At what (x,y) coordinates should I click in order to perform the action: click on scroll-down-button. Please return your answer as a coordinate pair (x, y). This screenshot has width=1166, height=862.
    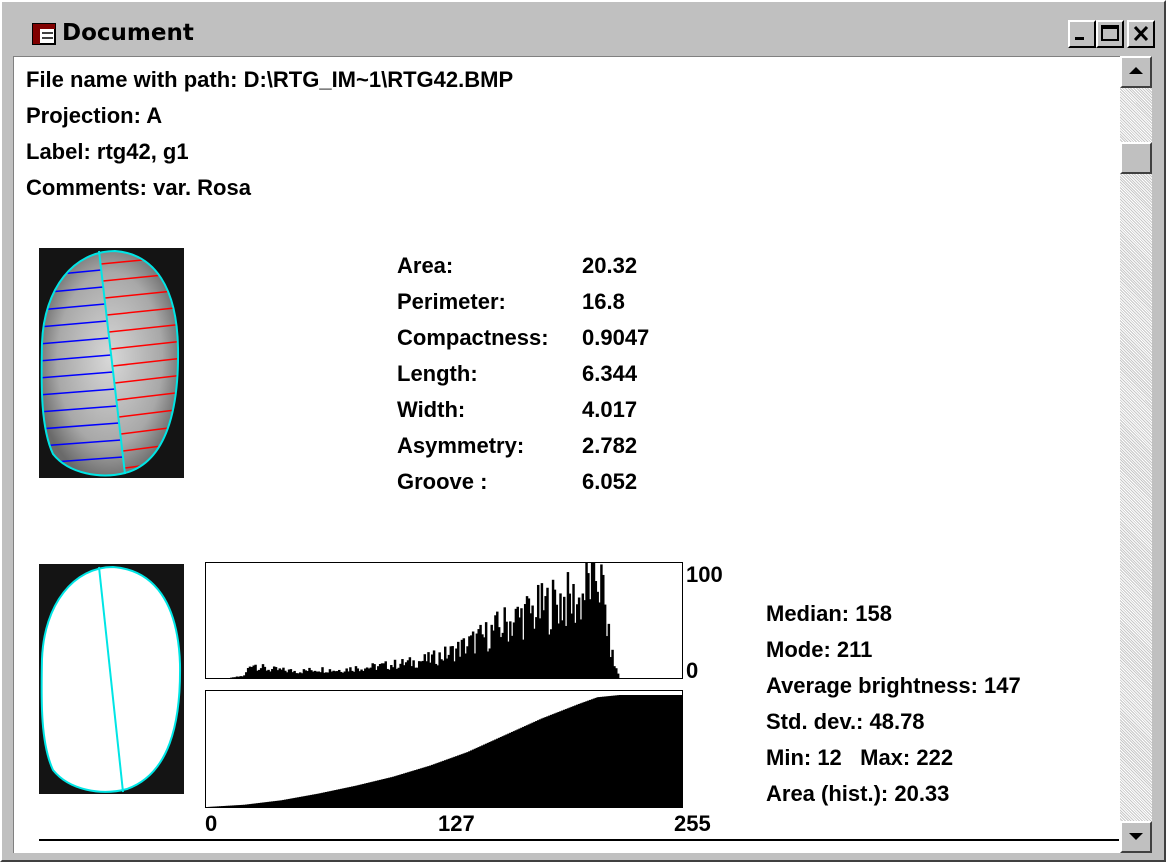
    Looking at the image, I should click on (1136, 837).